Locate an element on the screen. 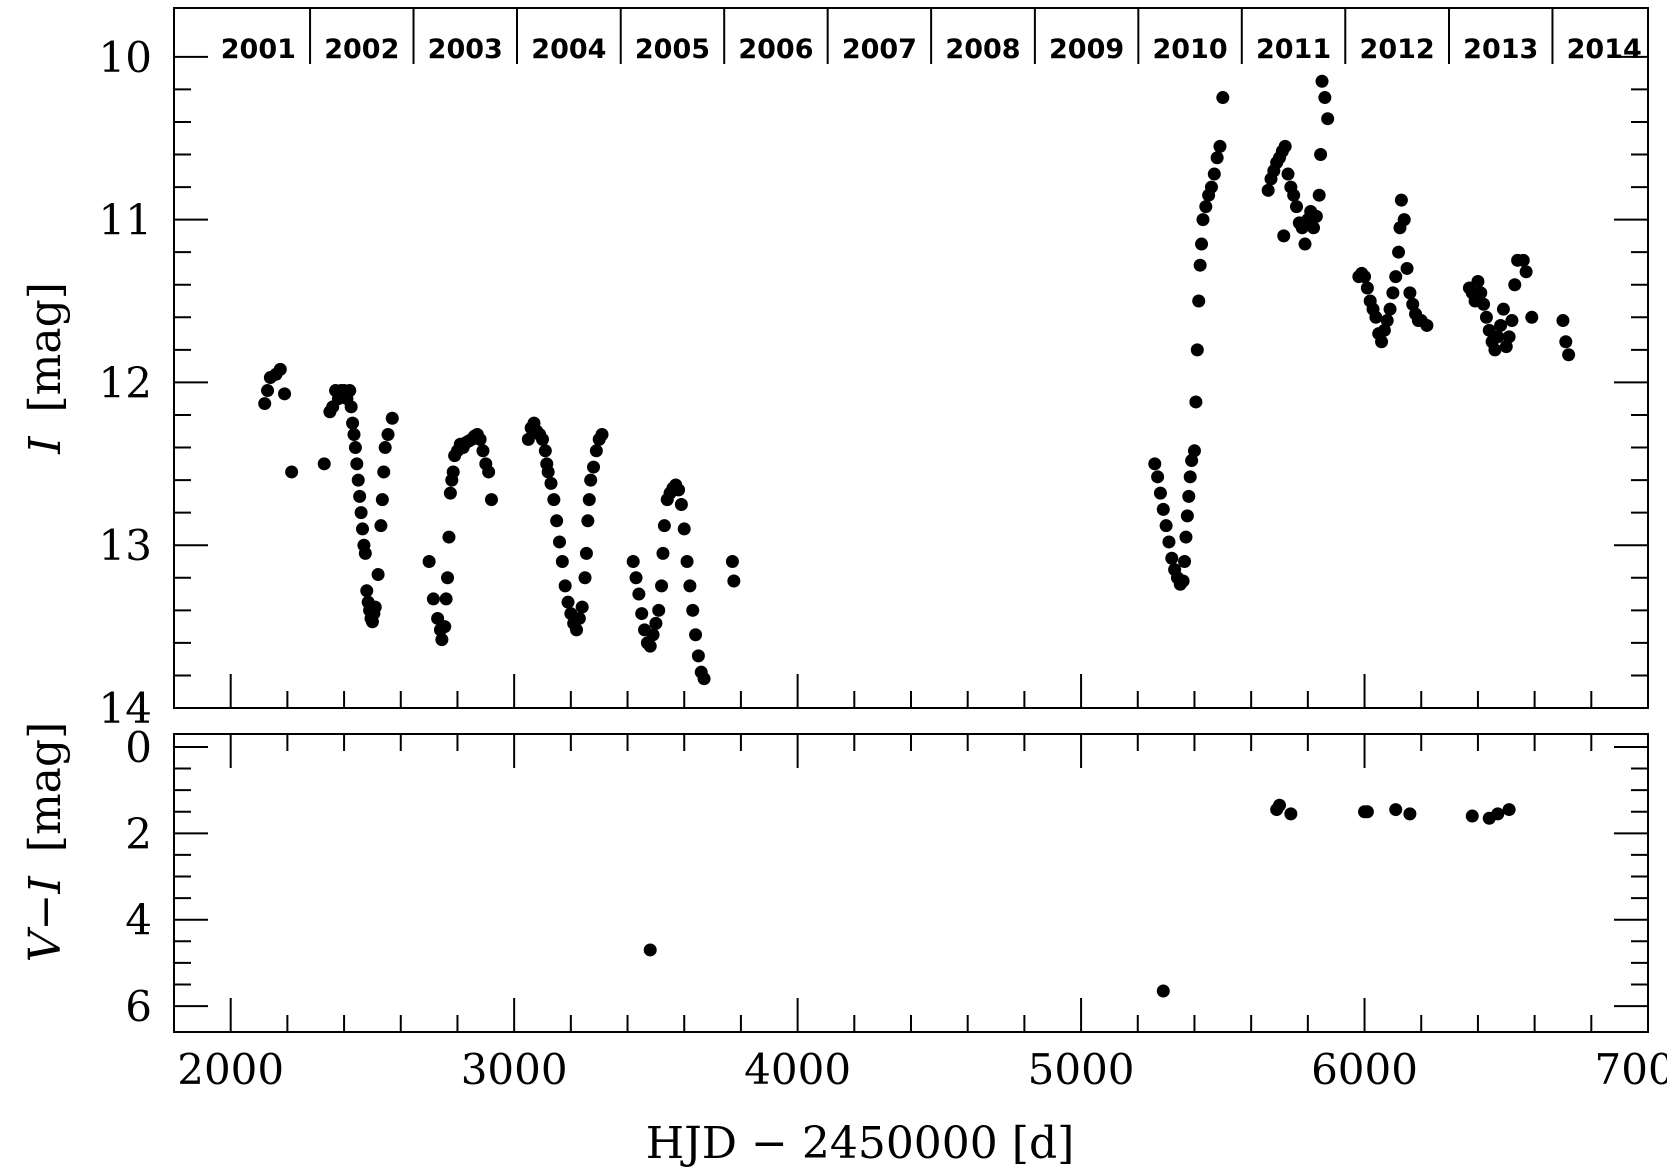 The image size is (1667, 1175). year-label: 2003 is located at coordinates (465, 49).